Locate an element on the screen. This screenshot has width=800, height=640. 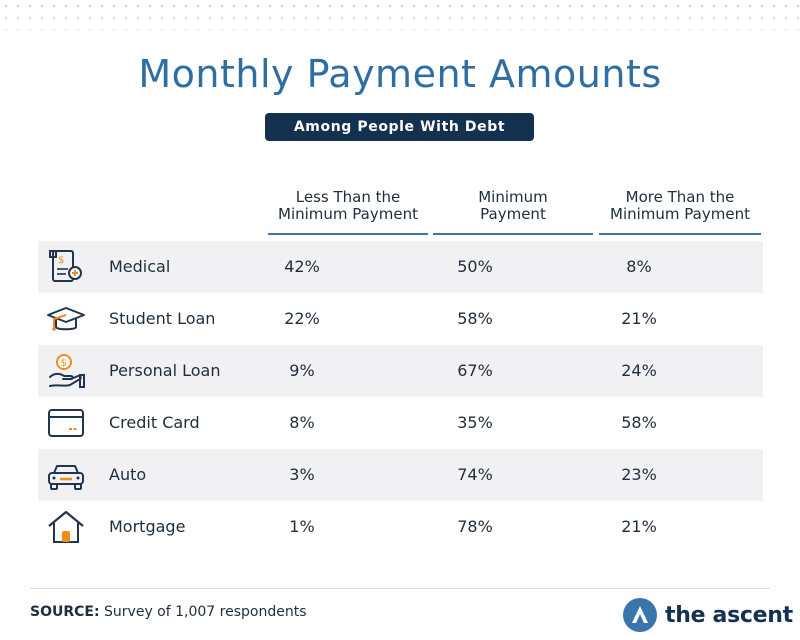
car-icon is located at coordinates (66, 477).